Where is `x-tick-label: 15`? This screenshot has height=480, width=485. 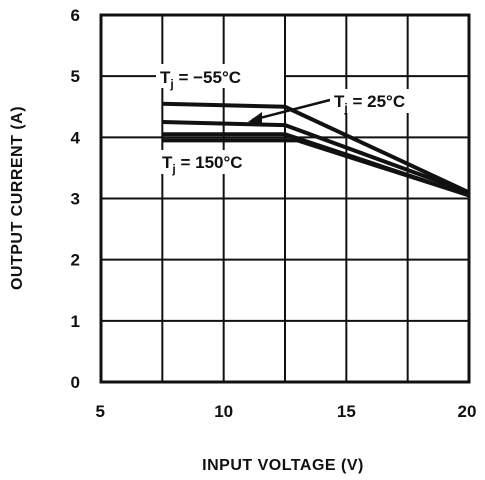 x-tick-label: 15 is located at coordinates (346, 411).